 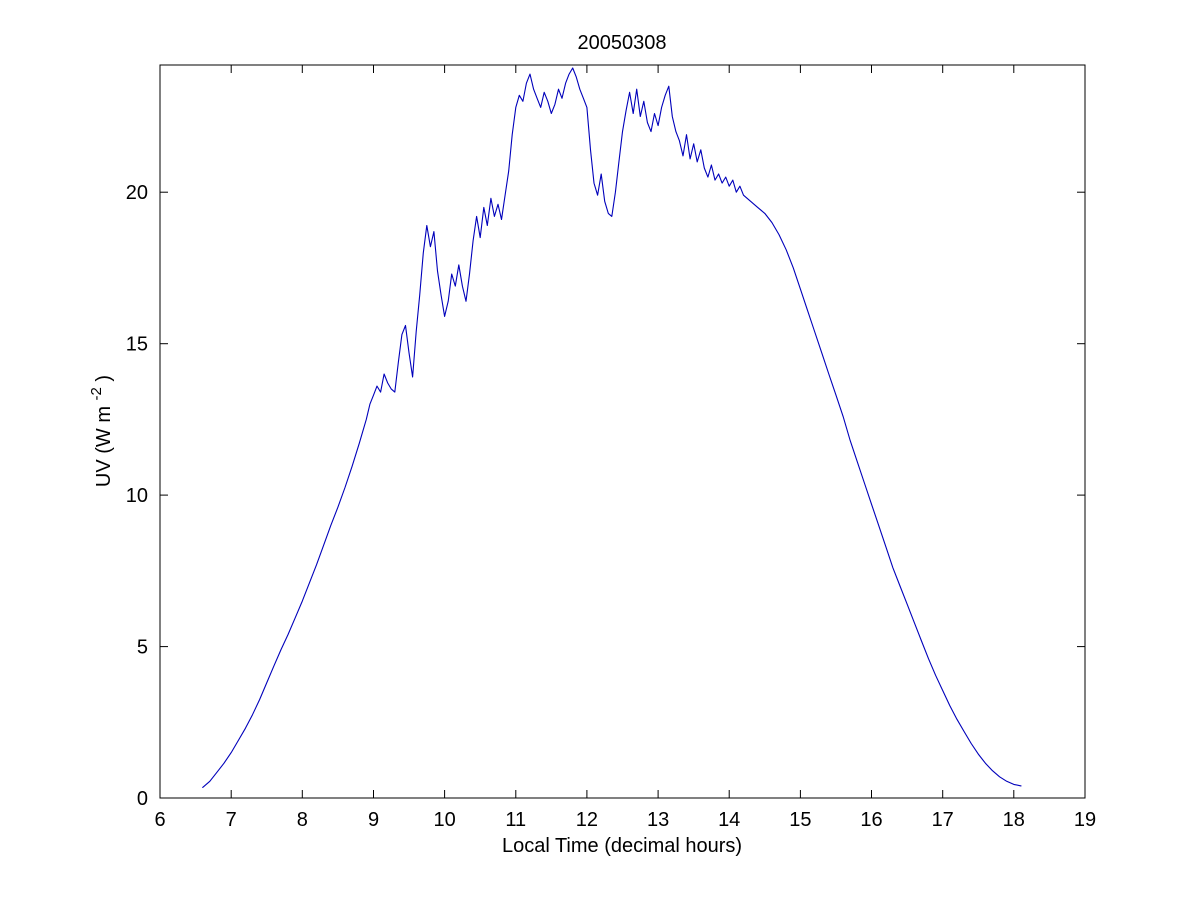 What do you see at coordinates (622, 43) in the screenshot?
I see `chart-title: 20050308` at bounding box center [622, 43].